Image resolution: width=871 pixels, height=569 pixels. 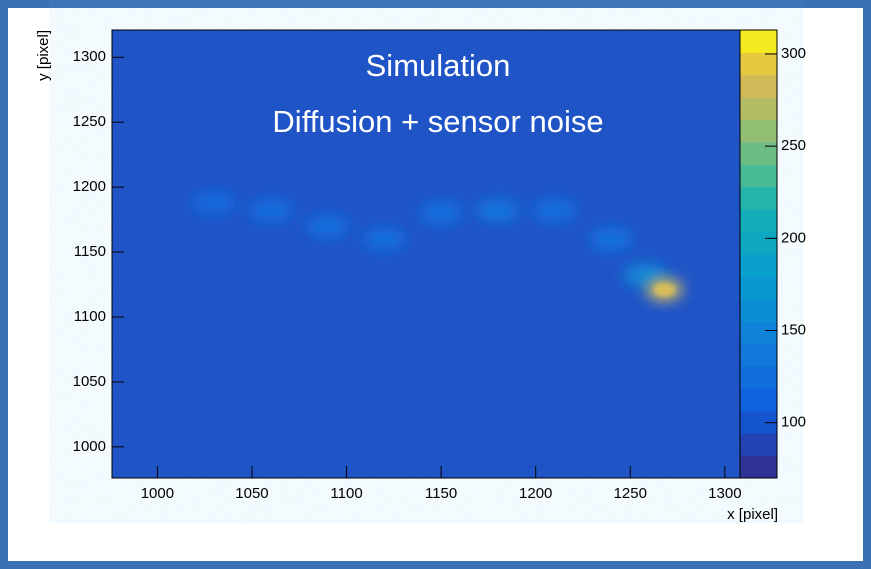 I want to click on z-tick-label: 200, so click(x=793, y=237).